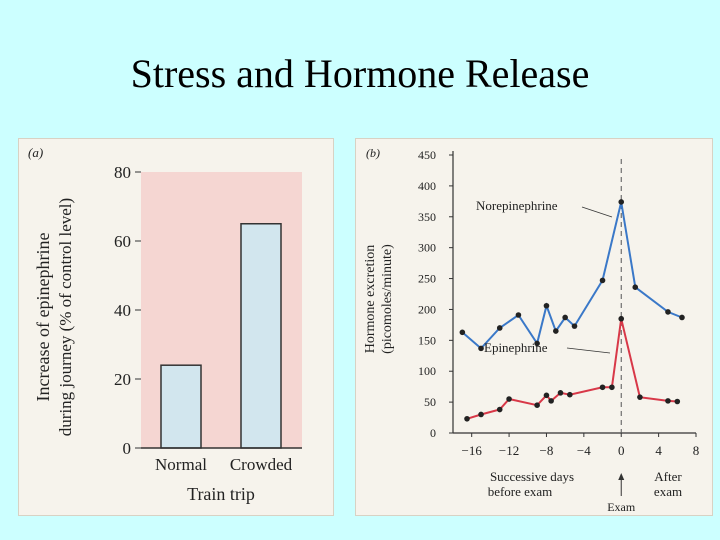  I want to click on y-axis-title-line1: Increase of epinephrine, so click(43, 317).